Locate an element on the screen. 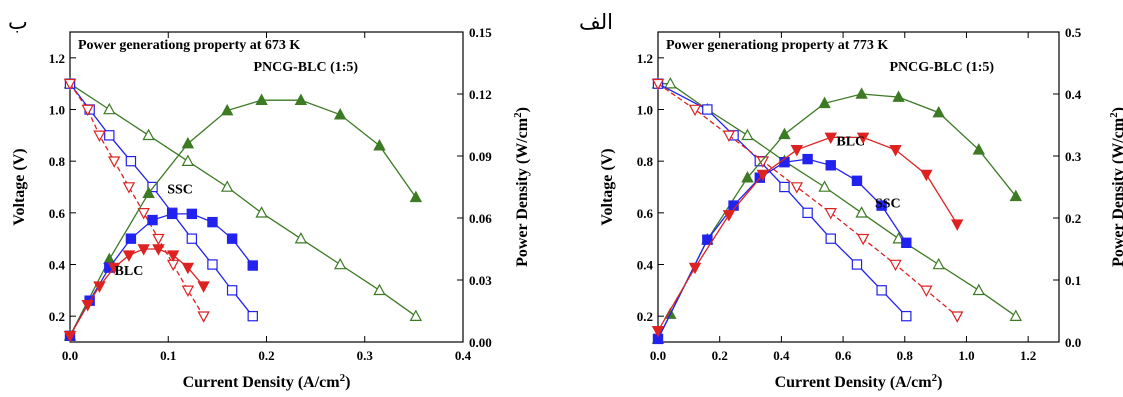  x-tick-label: 0.8 is located at coordinates (905, 355).